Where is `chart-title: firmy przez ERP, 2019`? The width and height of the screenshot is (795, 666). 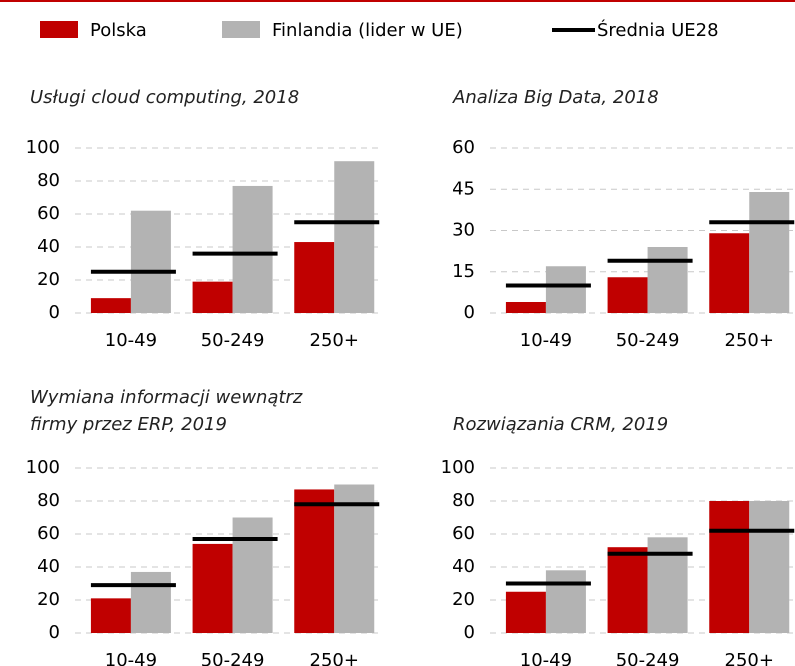 chart-title: firmy przez ERP, 2019 is located at coordinates (128, 424).